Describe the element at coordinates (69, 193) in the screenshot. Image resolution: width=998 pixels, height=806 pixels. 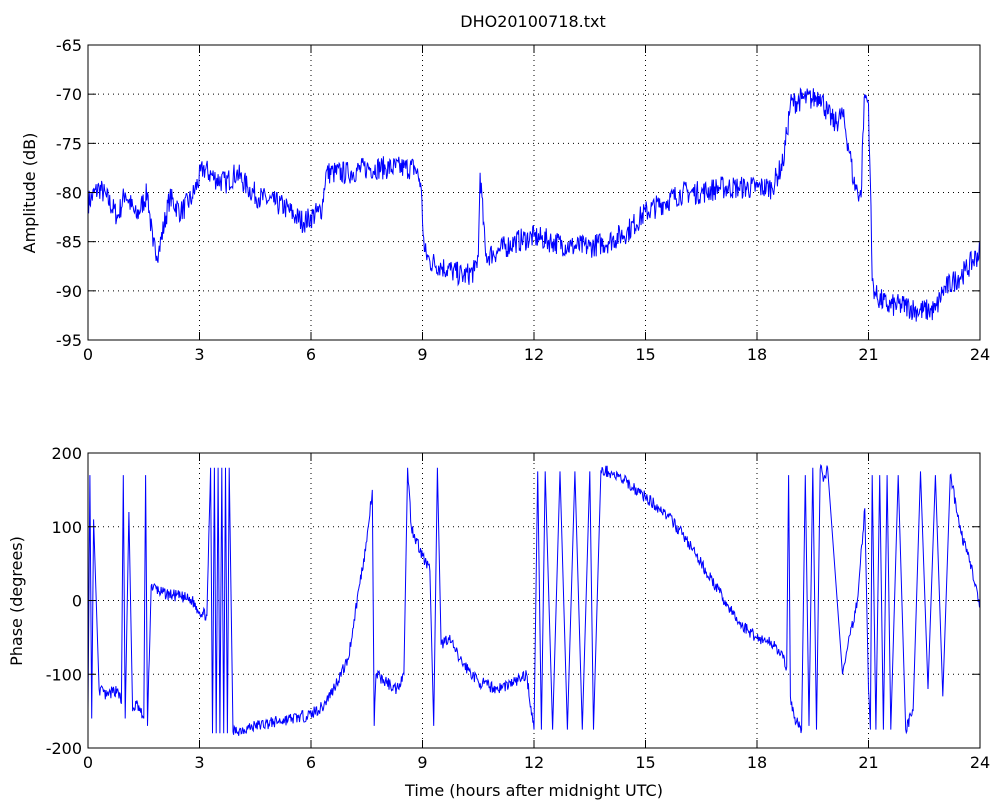
I see `amplitude-ytick-label: -80` at that location.